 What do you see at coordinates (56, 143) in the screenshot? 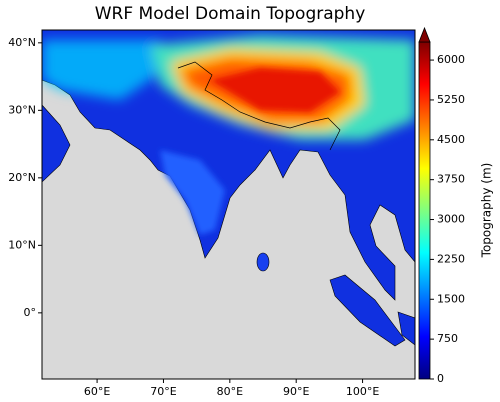
I see `land` at bounding box center [56, 143].